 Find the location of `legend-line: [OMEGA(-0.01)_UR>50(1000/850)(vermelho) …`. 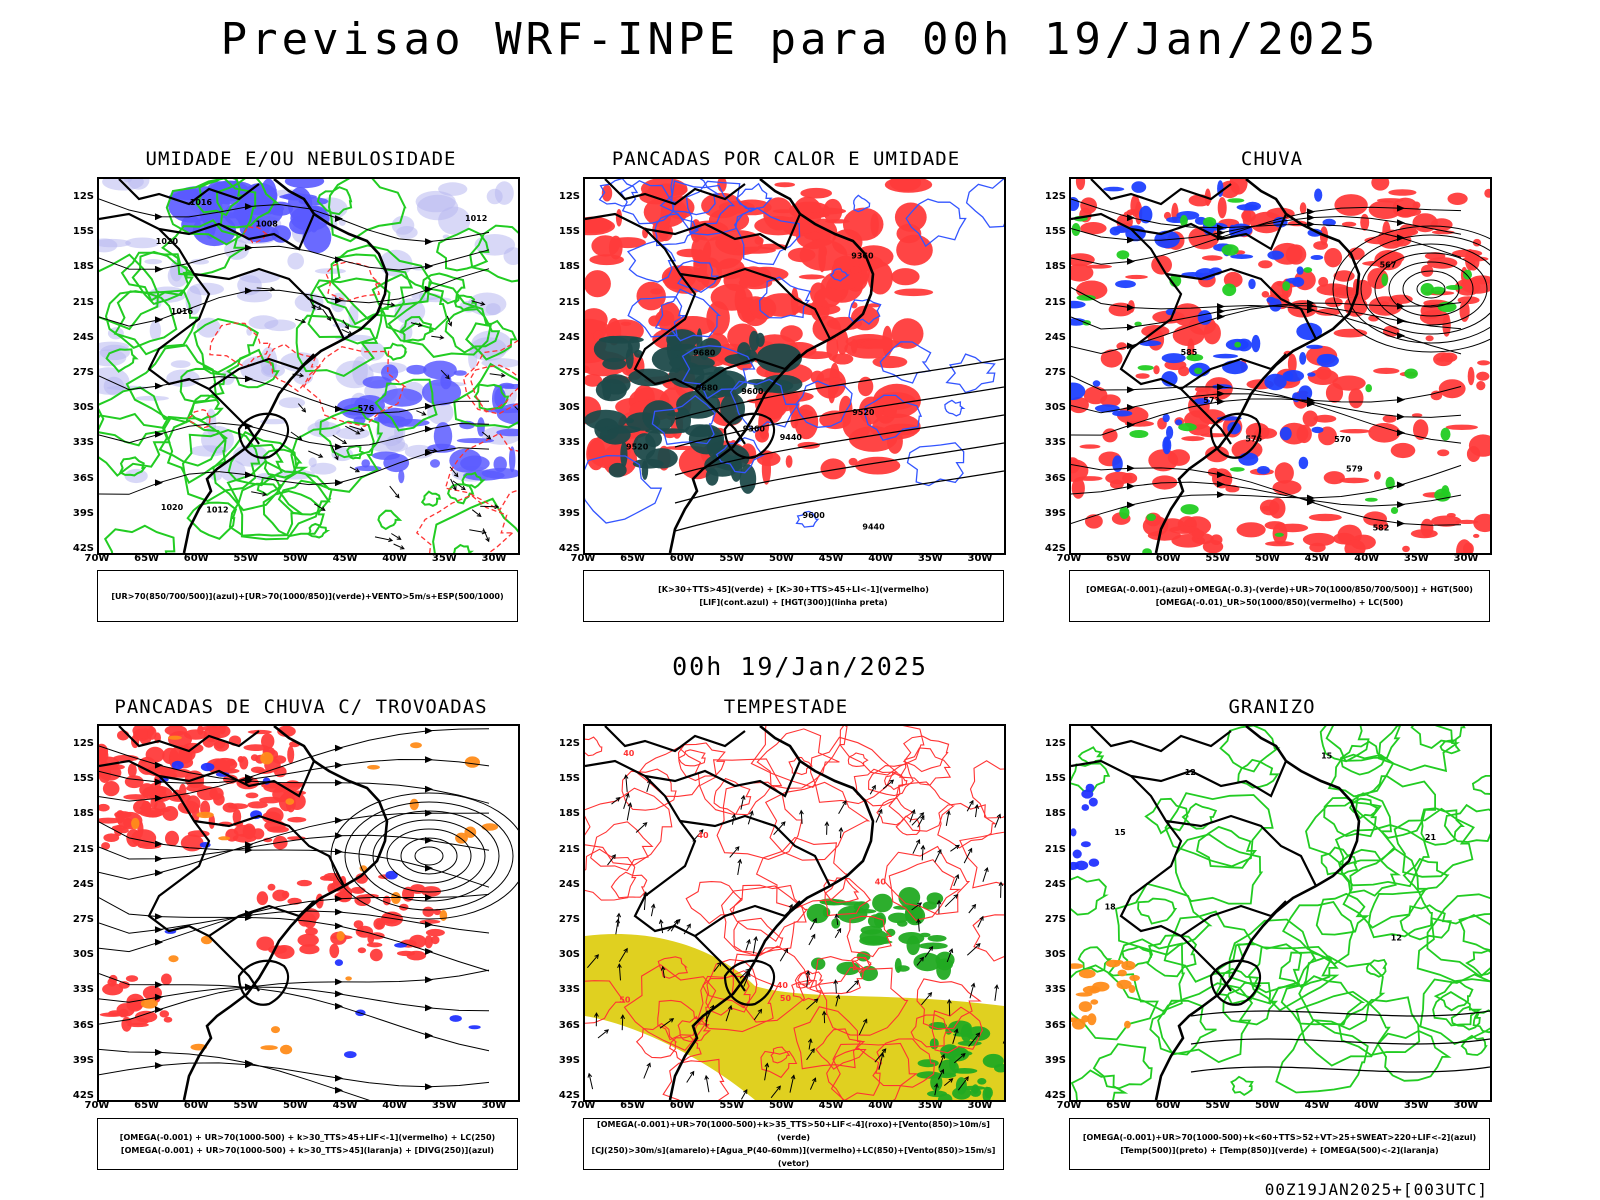

legend-line: [OMEGA(-0.01)_UR>50(1000/850)(vermelho) … is located at coordinates (1279, 602).